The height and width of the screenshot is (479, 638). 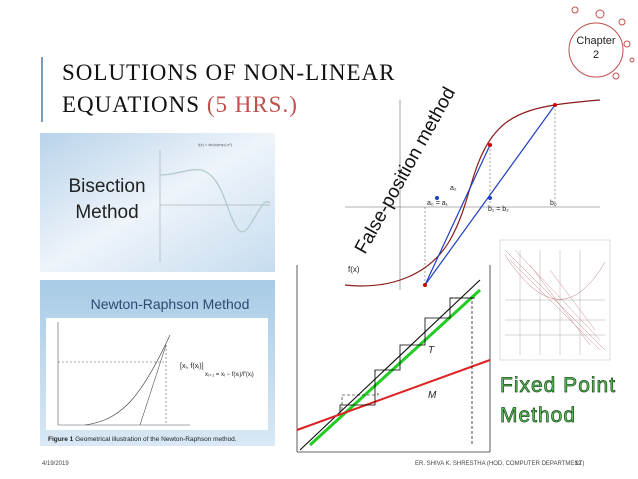 What do you see at coordinates (123, 374) in the screenshot?
I see `newton-plot` at bounding box center [123, 374].